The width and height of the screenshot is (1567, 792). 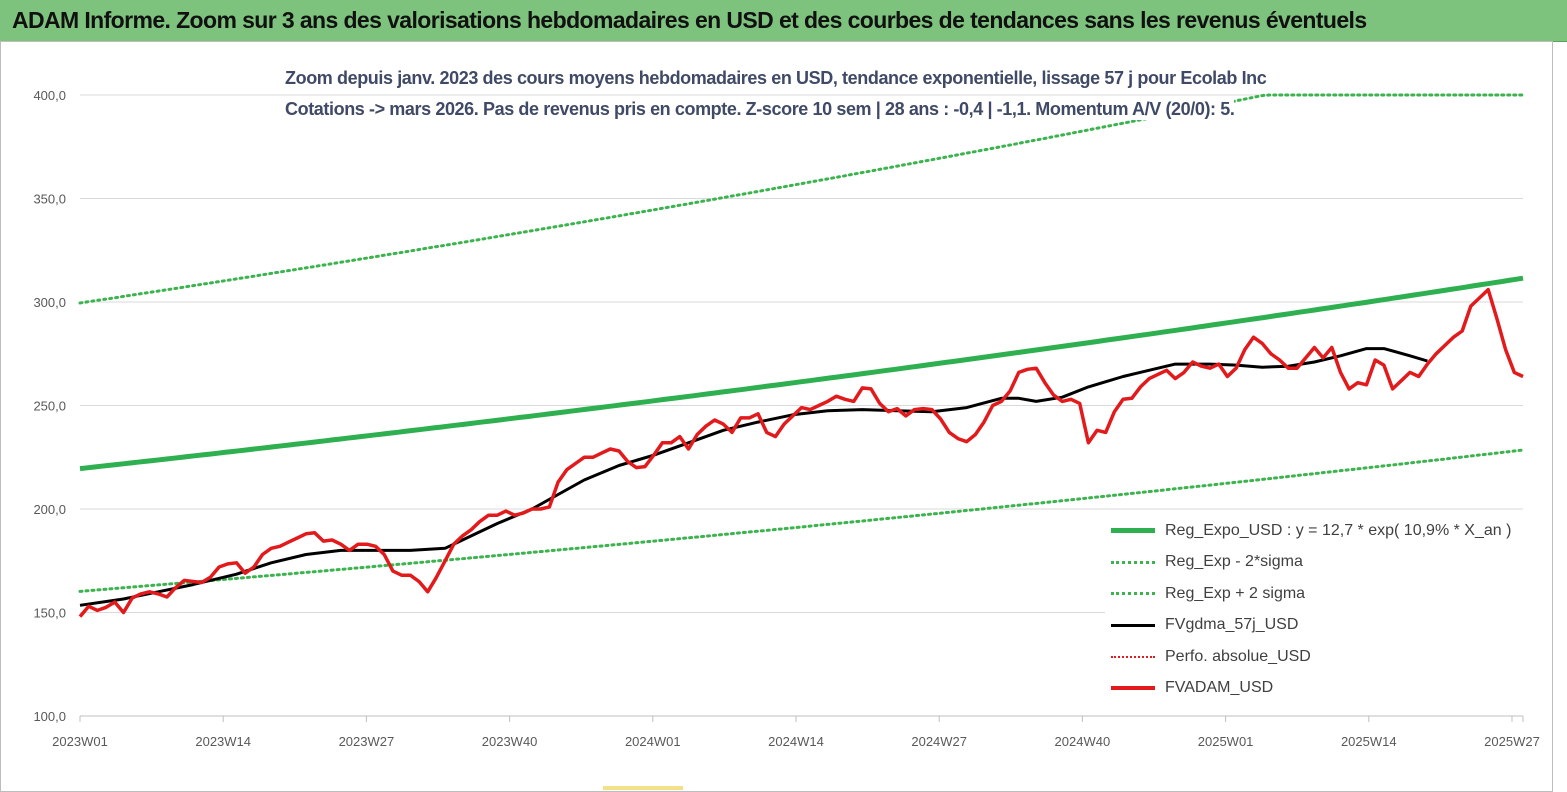 I want to click on y-tick-label: 250,0, so click(x=49, y=406).